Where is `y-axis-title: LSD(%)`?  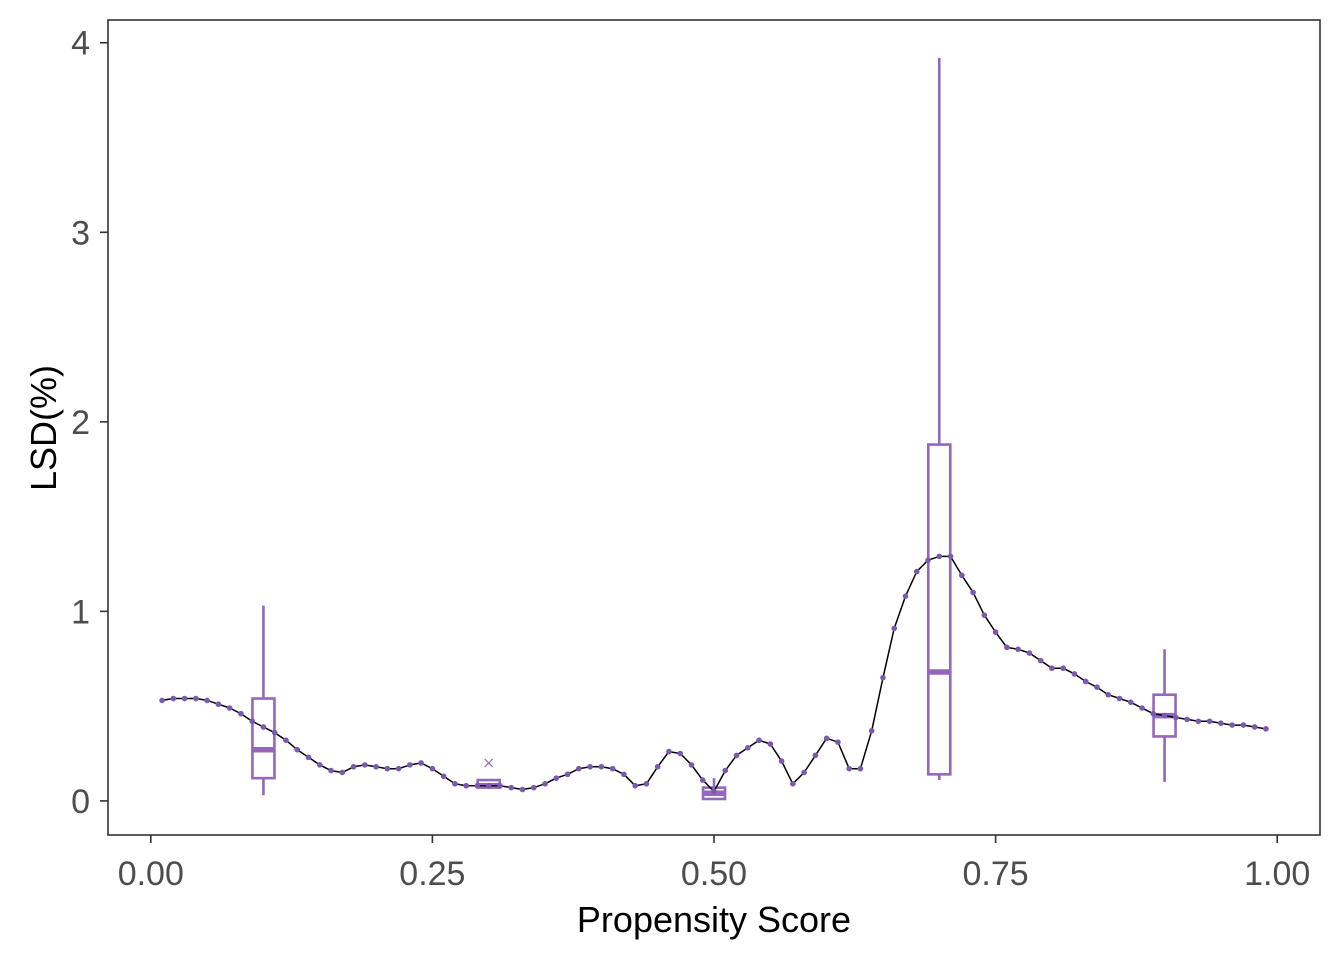
y-axis-title: LSD(%) is located at coordinates (43, 428).